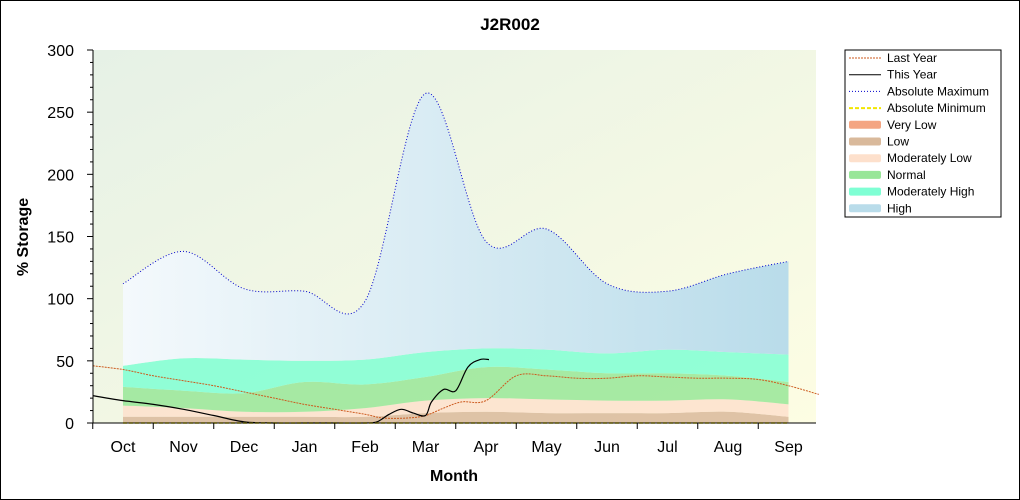 Image resolution: width=1020 pixels, height=500 pixels. I want to click on legend-label: This Year, so click(912, 75).